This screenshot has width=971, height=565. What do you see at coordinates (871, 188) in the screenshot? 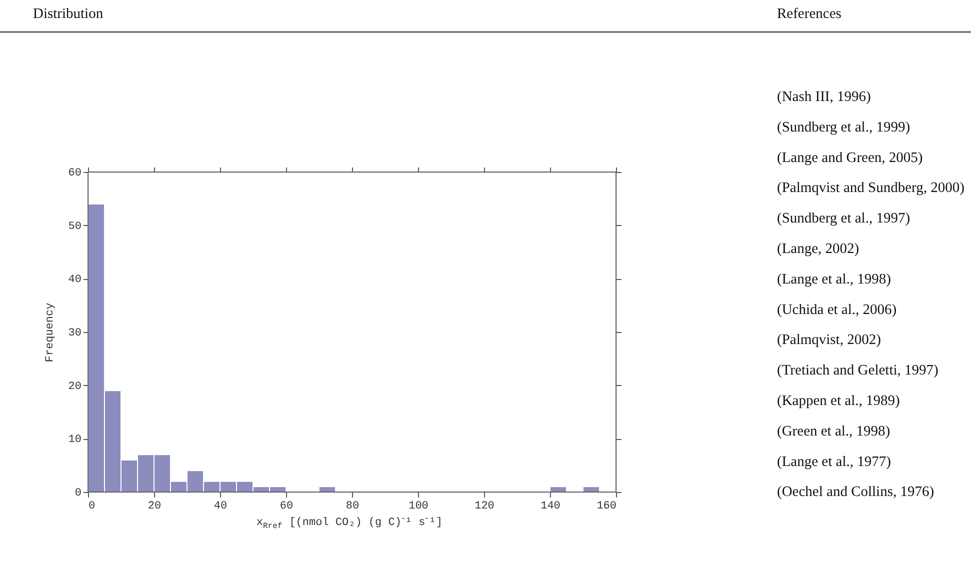
I see `text: (Palmqvist and Sundberg, 2000)` at bounding box center [871, 188].